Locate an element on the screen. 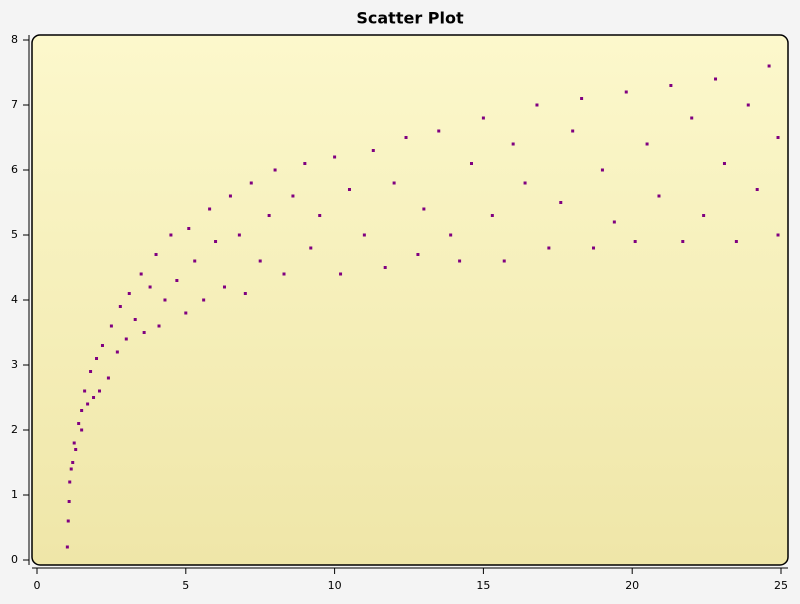  y-tick-label: 0 is located at coordinates (14, 559).